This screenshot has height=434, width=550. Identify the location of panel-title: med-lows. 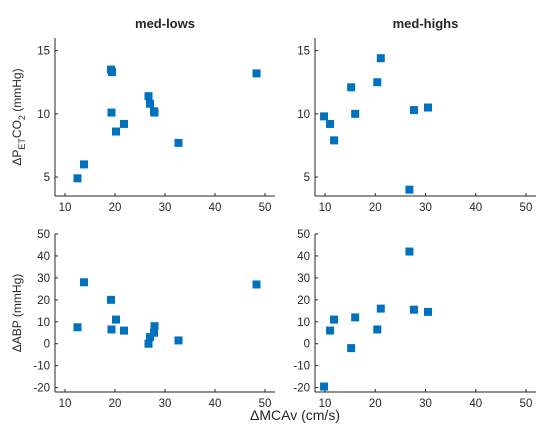
(165, 23).